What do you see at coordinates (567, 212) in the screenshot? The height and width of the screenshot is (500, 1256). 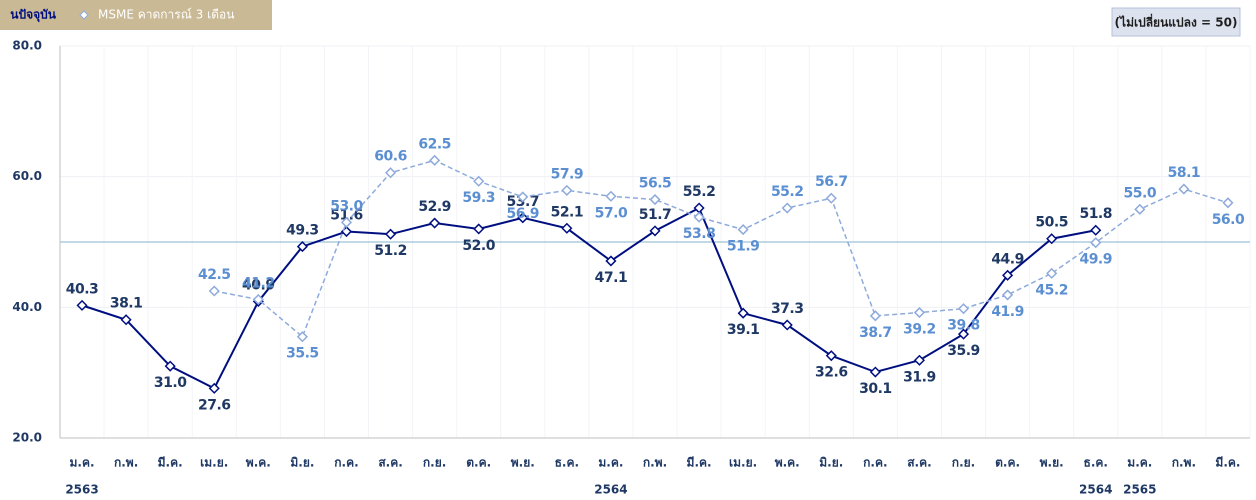 I see `data-label: 52.1` at bounding box center [567, 212].